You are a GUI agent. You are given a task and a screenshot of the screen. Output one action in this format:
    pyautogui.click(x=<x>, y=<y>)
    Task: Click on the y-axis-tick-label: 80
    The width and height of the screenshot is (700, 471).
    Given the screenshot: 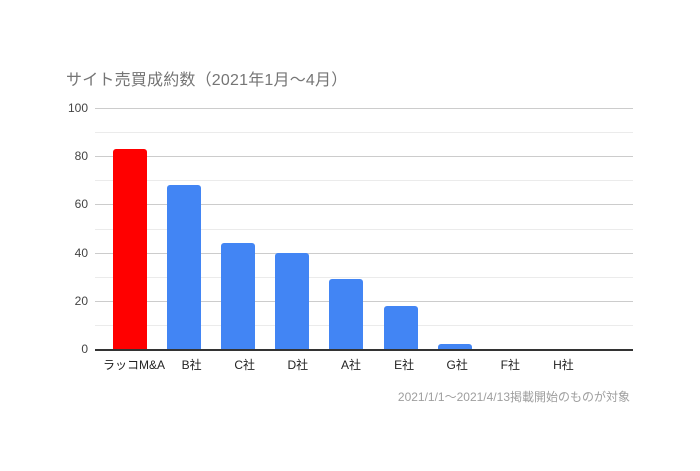 What is the action you would take?
    pyautogui.click(x=81, y=156)
    